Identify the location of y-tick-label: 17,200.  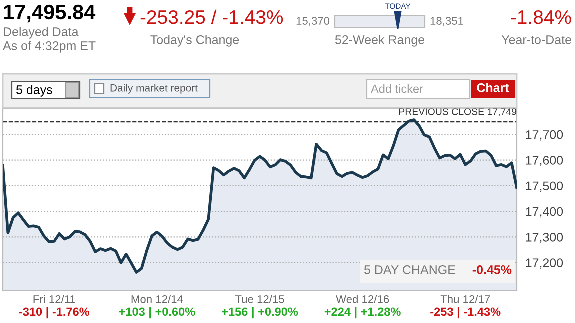
(545, 263).